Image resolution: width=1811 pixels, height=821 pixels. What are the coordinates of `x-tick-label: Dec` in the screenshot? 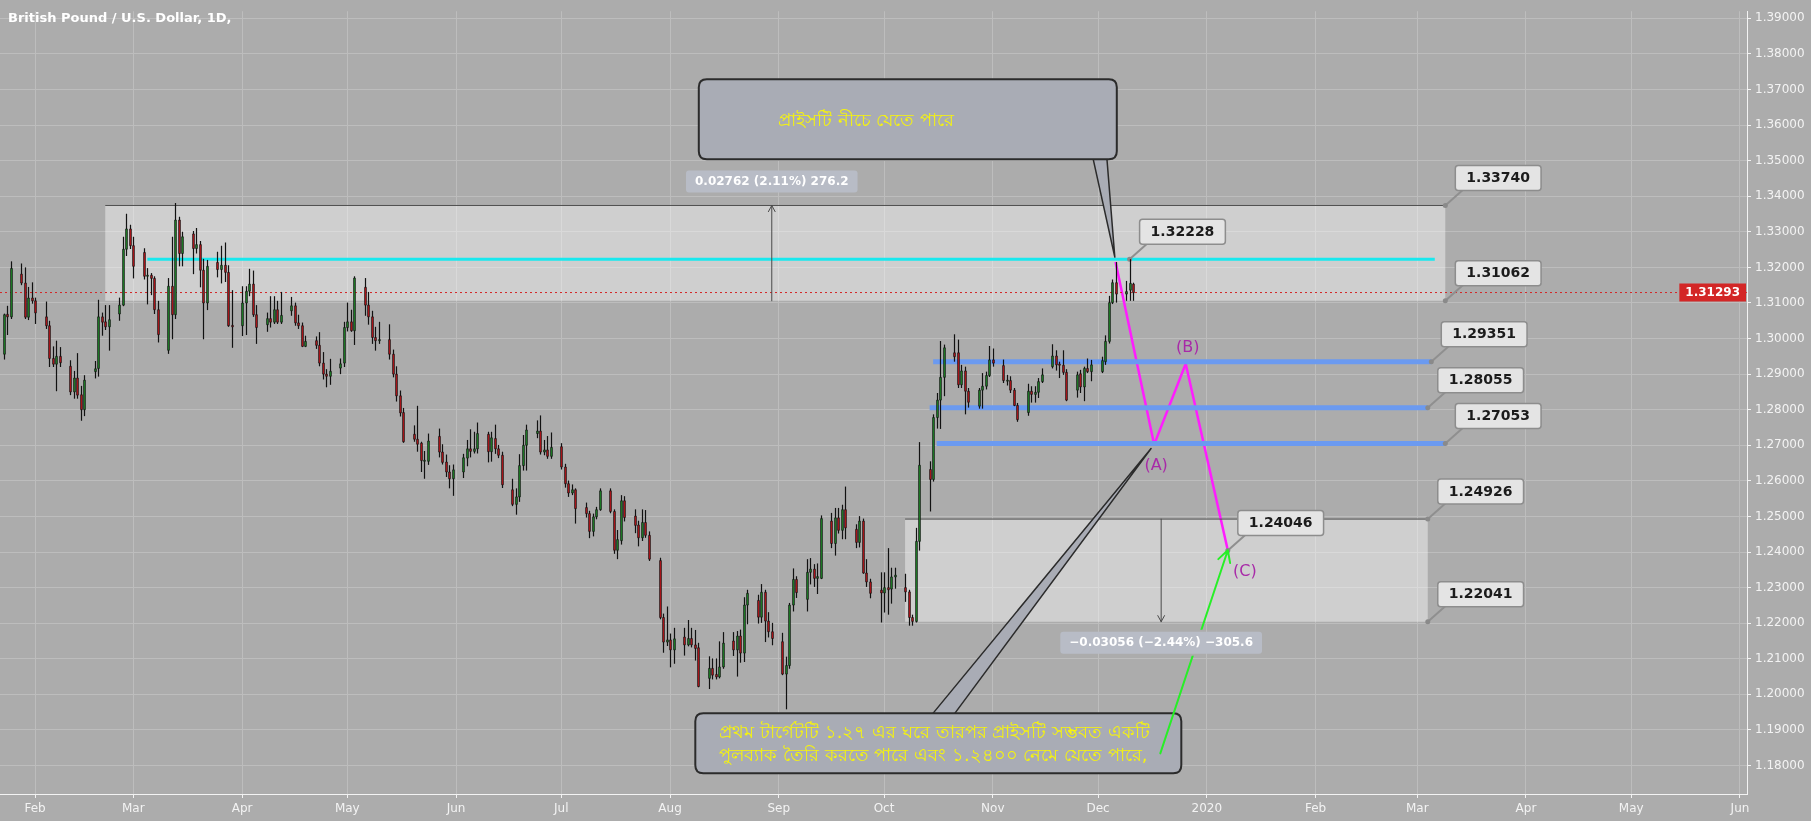 It's located at (1098, 808).